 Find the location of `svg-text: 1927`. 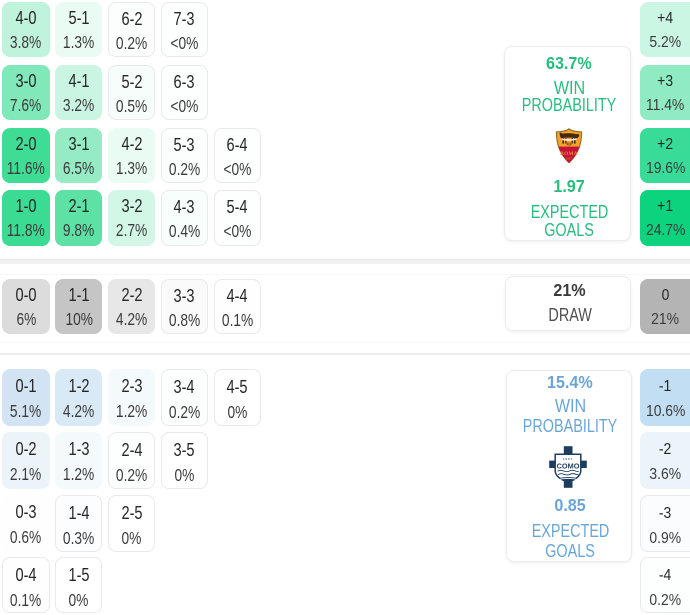

svg-text: 1927 is located at coordinates (569, 158).